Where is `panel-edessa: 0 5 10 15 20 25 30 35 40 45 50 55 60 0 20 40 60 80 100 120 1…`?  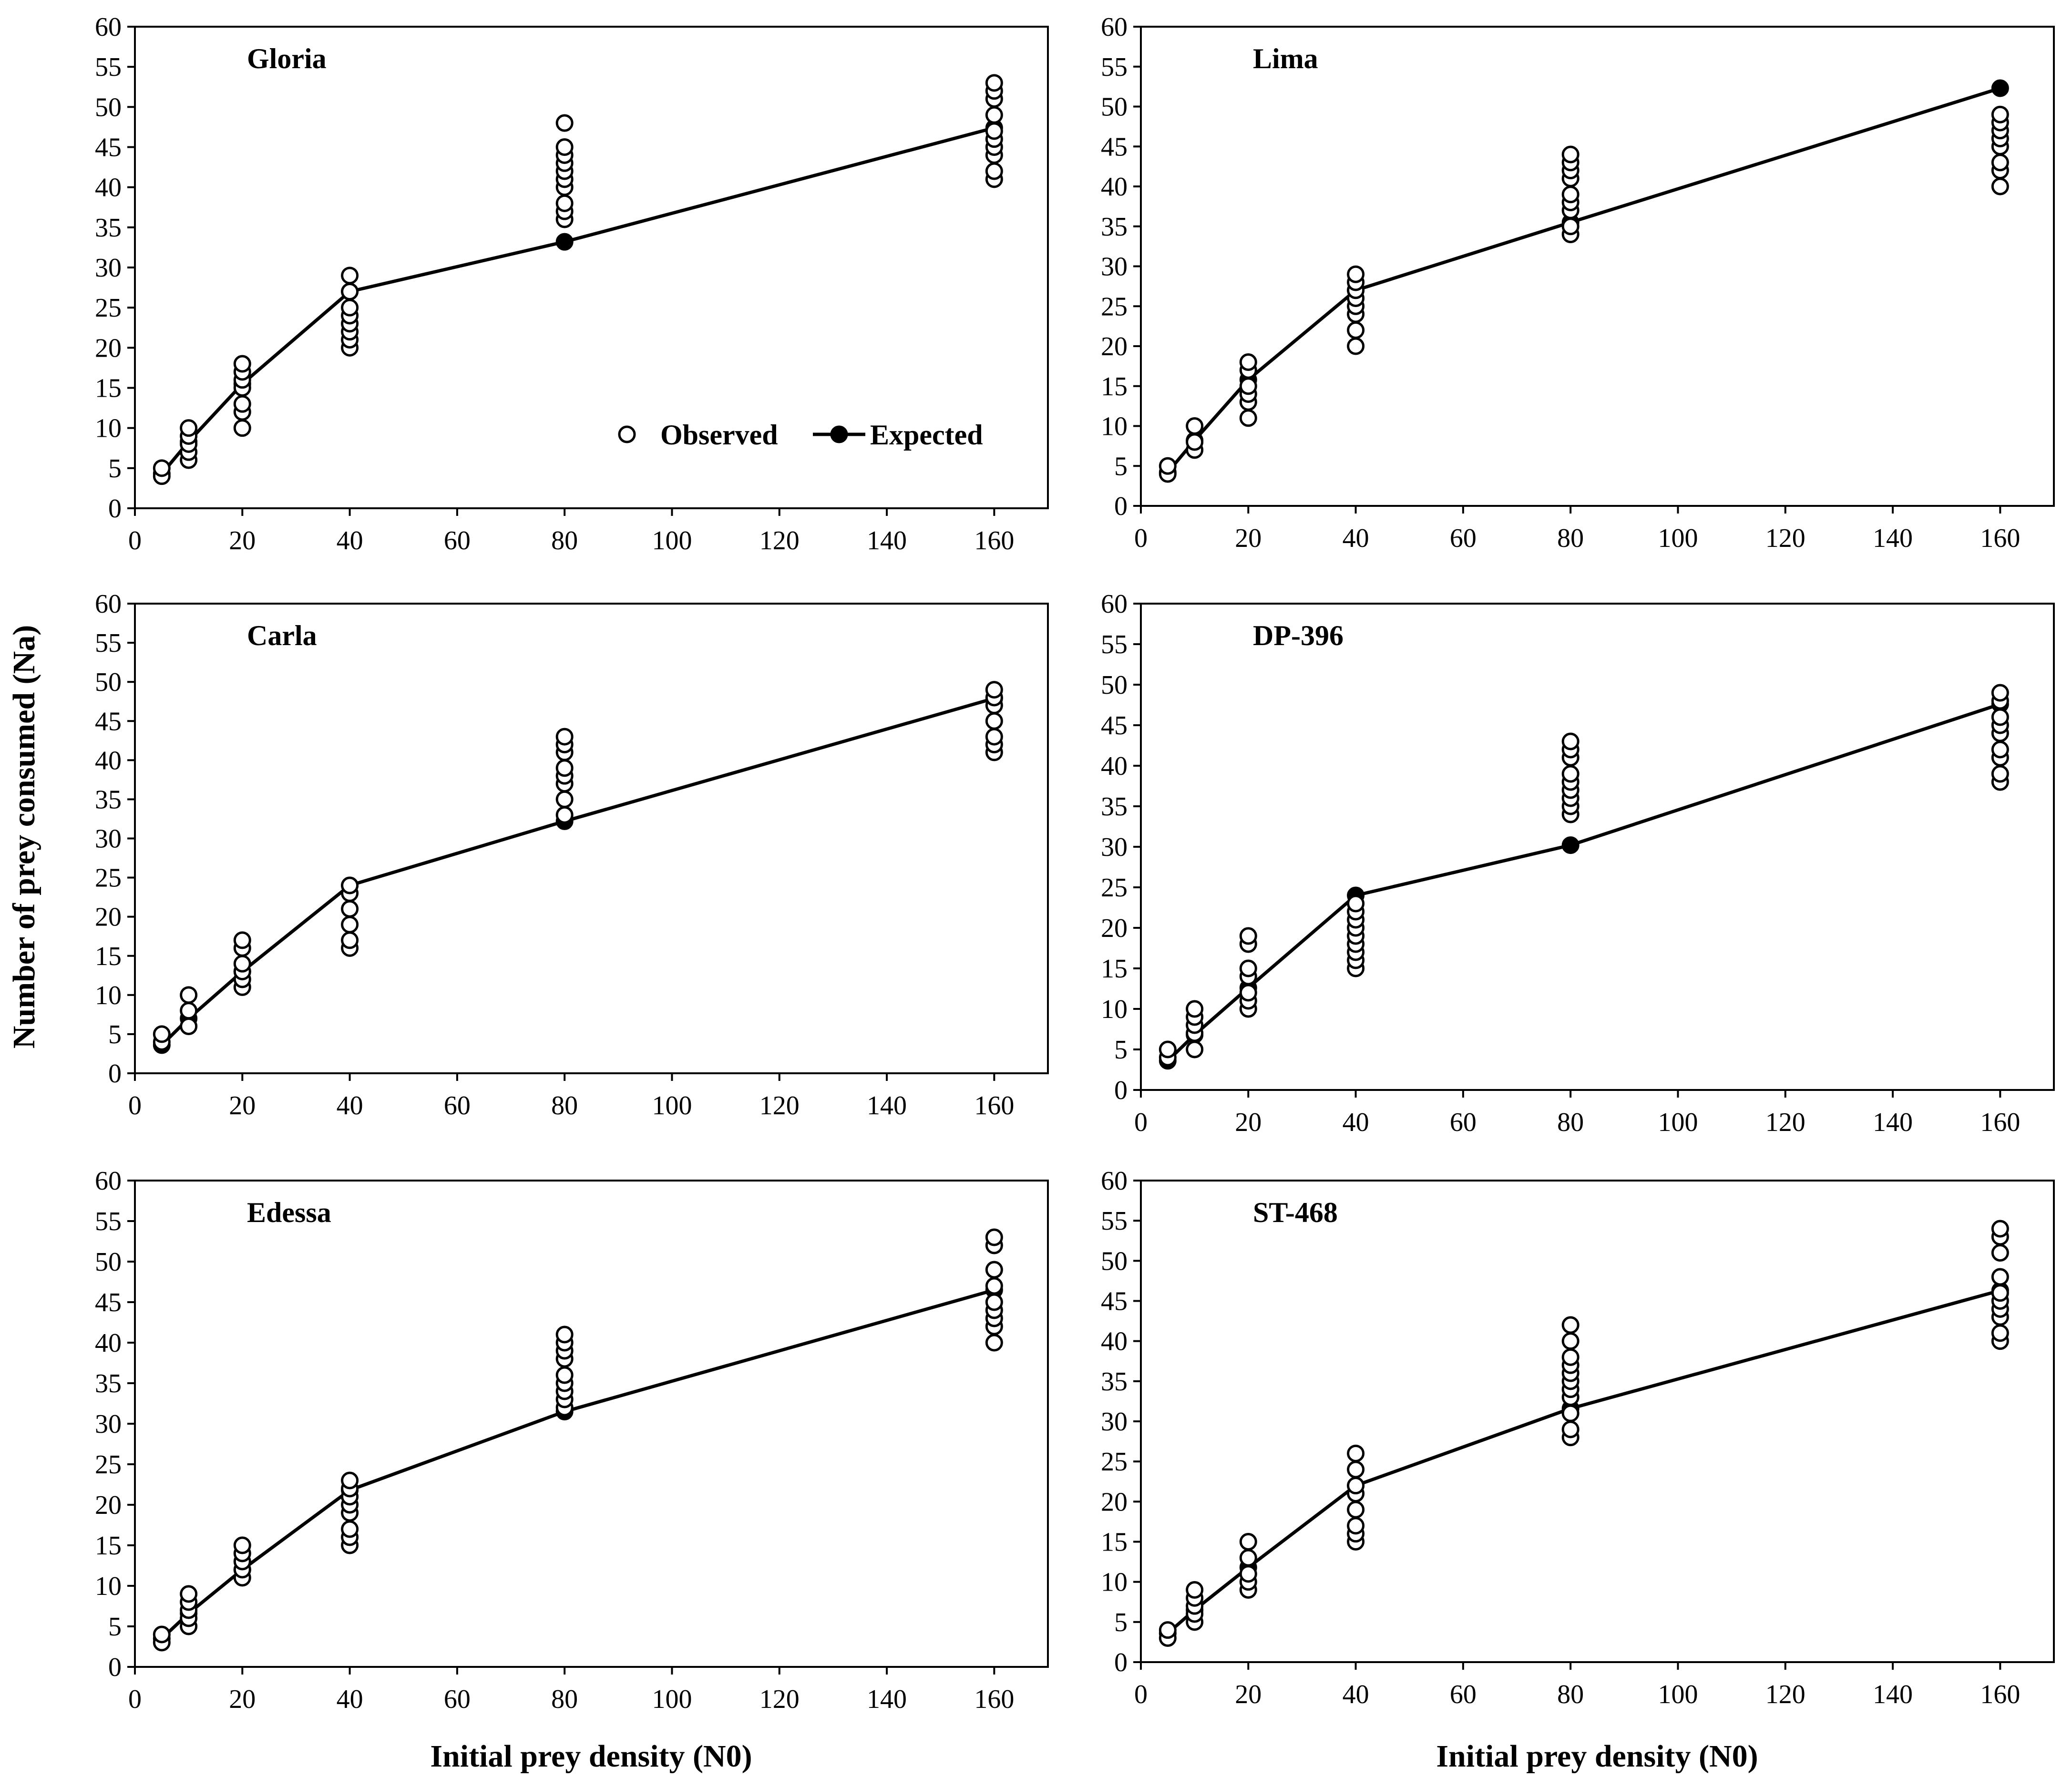 panel-edessa: 0 5 10 15 20 25 30 35 40 45 50 55 60 0 20 40 60 80 100 120 1… is located at coordinates (572, 1440).